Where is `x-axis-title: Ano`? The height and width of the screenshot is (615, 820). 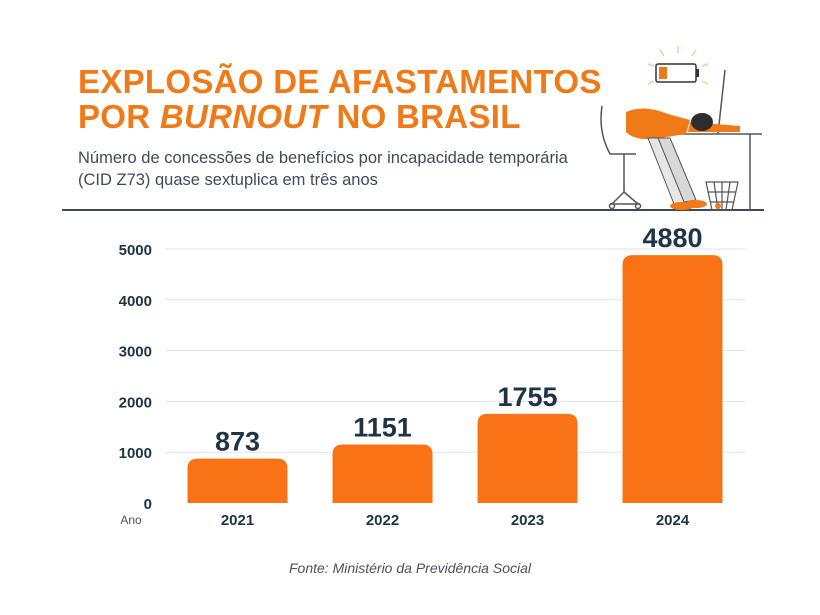
x-axis-title: Ano is located at coordinates (131, 520).